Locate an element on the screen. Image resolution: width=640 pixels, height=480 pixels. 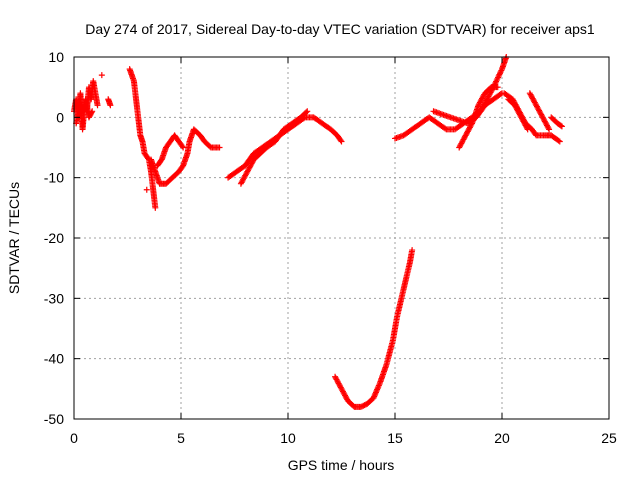
y-tick-labels: -50 -40 -30 -20 -10 0 10 is located at coordinates (54, 238).